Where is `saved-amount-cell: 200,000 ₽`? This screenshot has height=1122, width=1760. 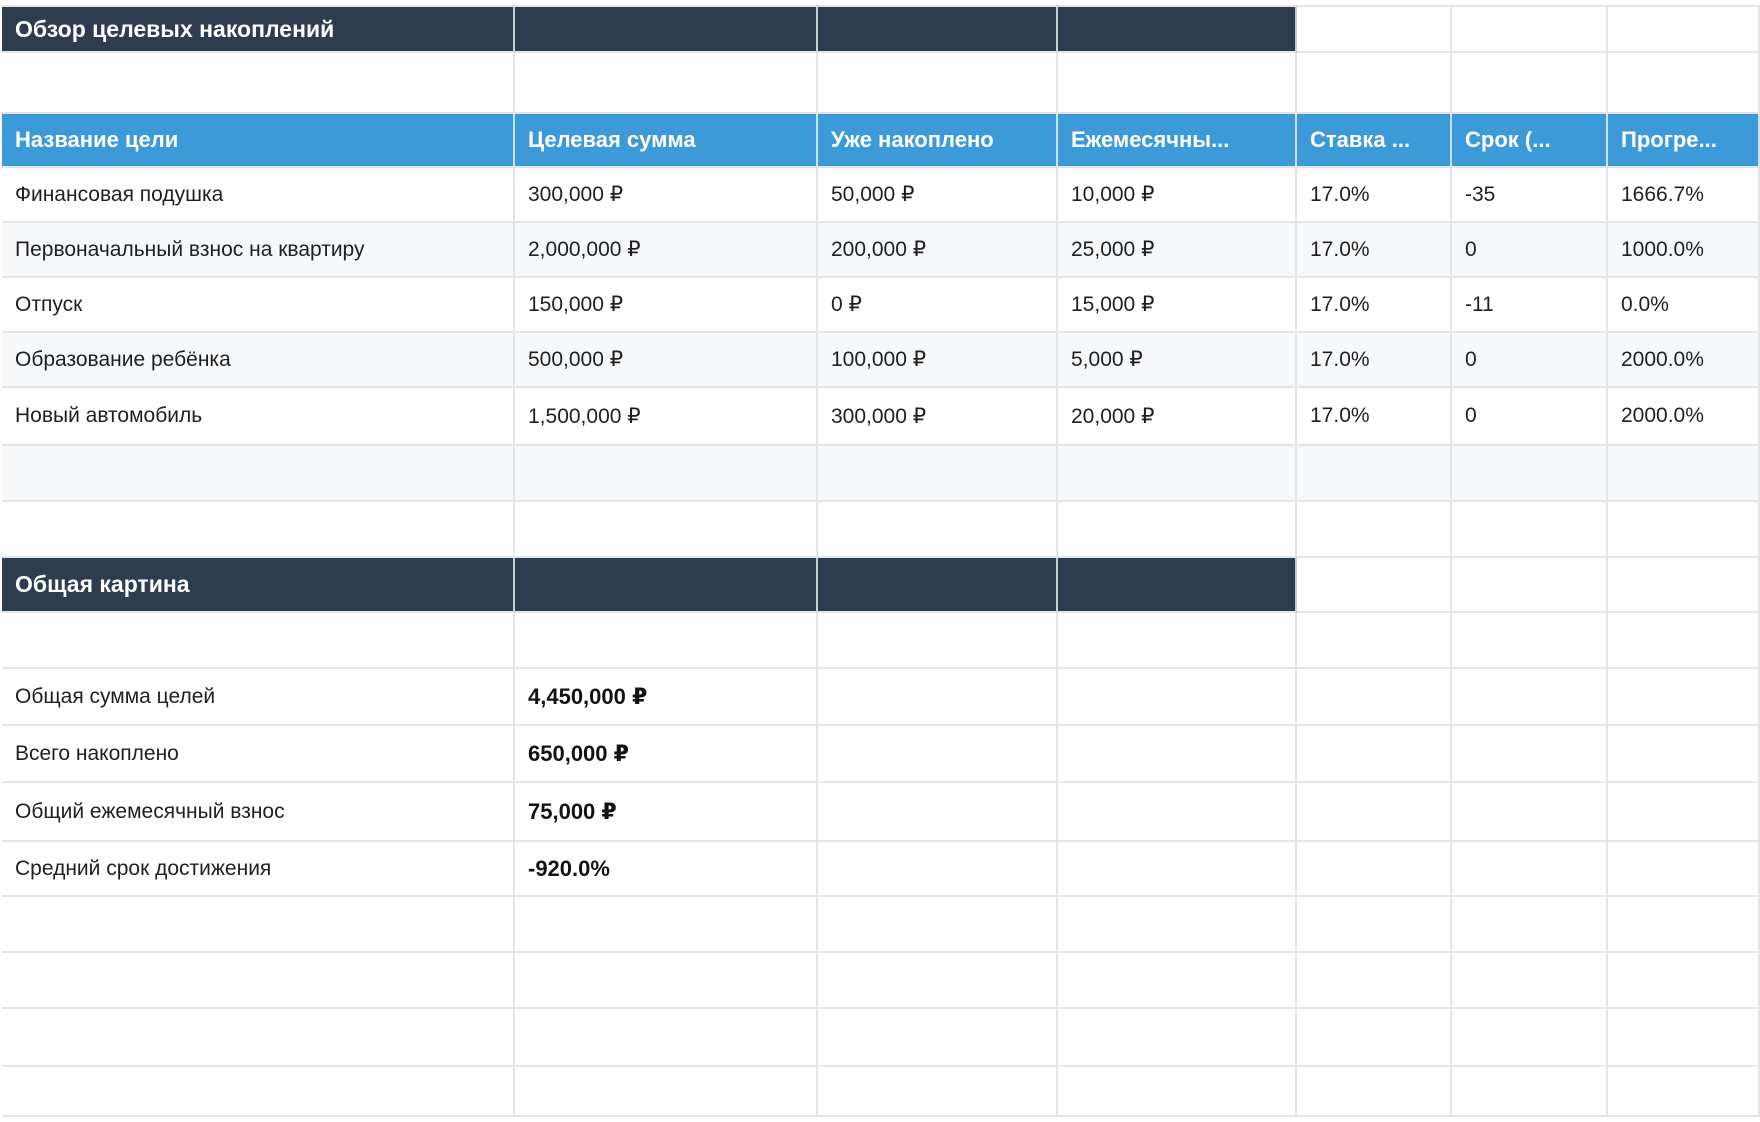 saved-amount-cell: 200,000 ₽ is located at coordinates (938, 250).